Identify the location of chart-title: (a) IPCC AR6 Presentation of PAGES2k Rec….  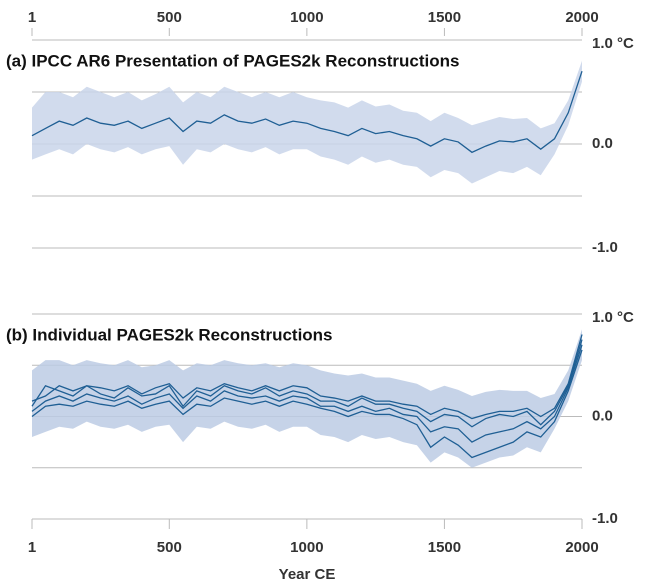
(232, 60).